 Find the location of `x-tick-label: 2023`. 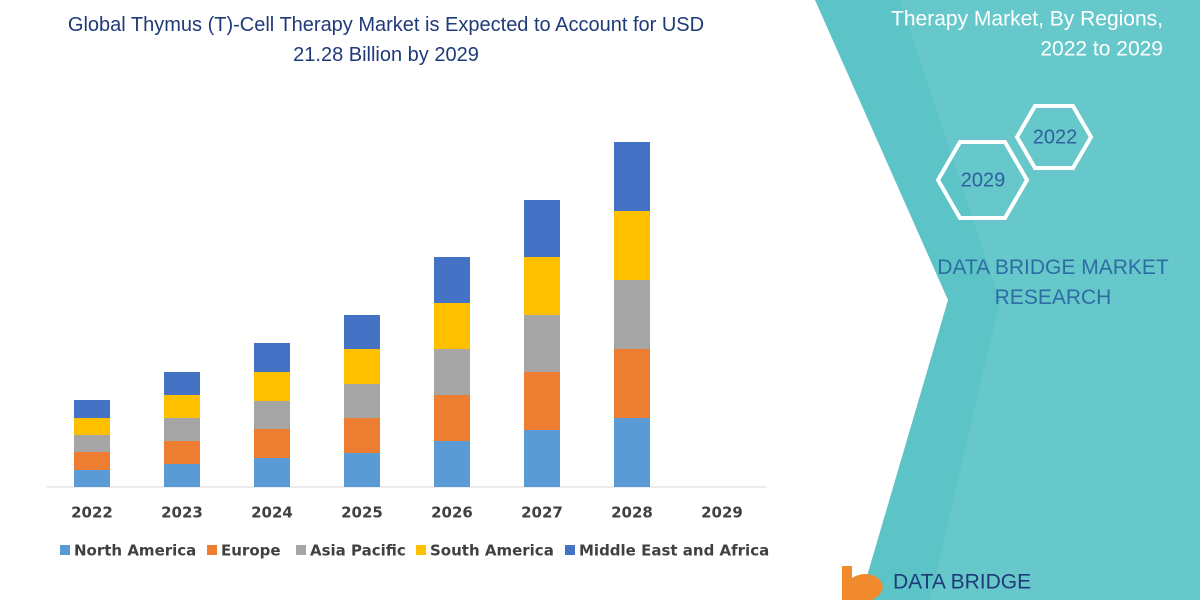

x-tick-label: 2023 is located at coordinates (182, 513).